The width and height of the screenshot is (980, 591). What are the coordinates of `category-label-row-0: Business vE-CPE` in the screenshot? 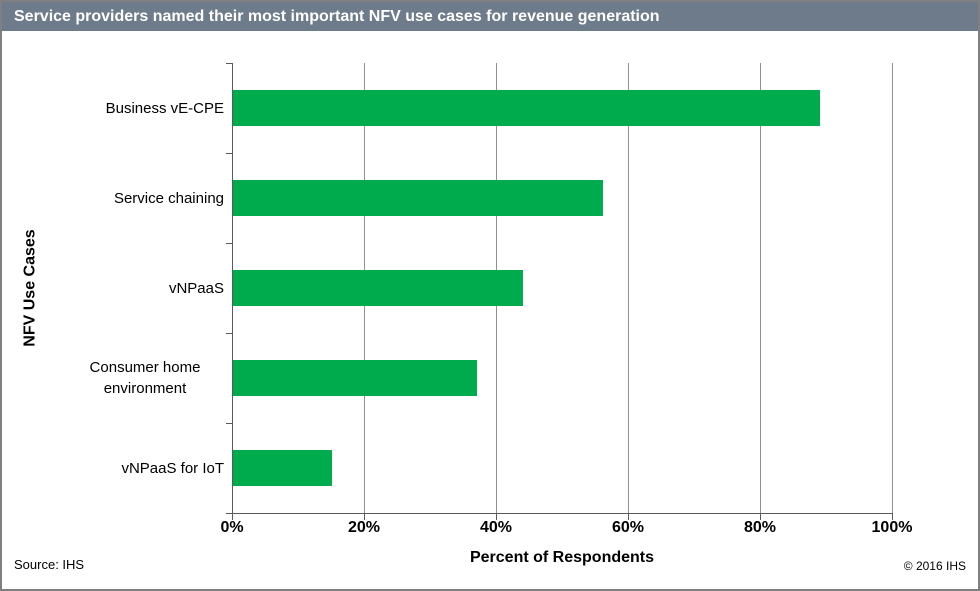 It's located at (113, 108).